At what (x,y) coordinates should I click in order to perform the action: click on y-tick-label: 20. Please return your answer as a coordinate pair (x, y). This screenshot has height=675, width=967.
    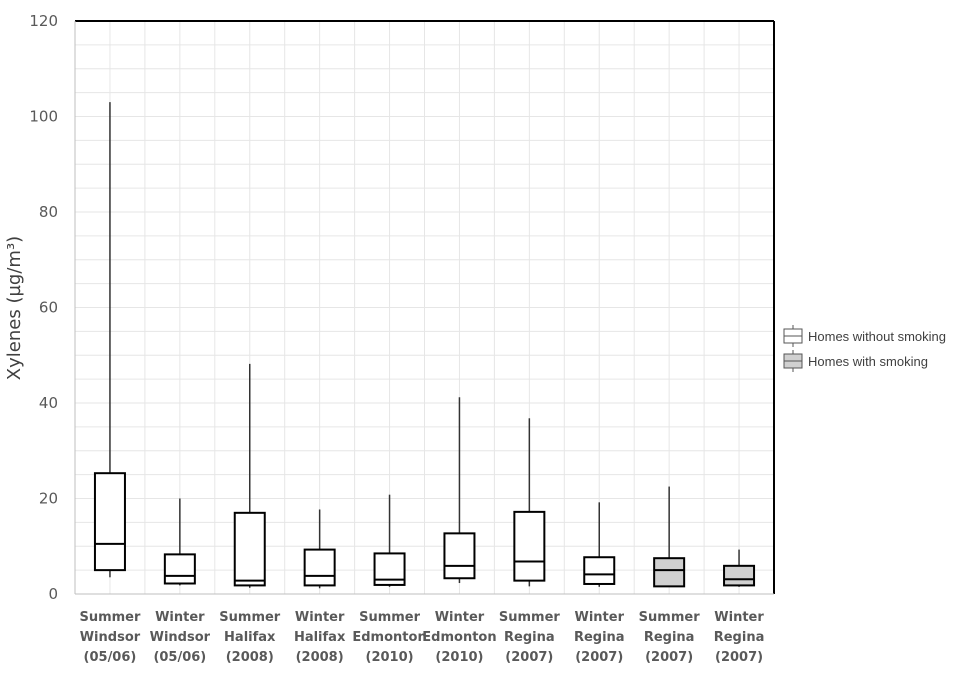
    Looking at the image, I should click on (48, 499).